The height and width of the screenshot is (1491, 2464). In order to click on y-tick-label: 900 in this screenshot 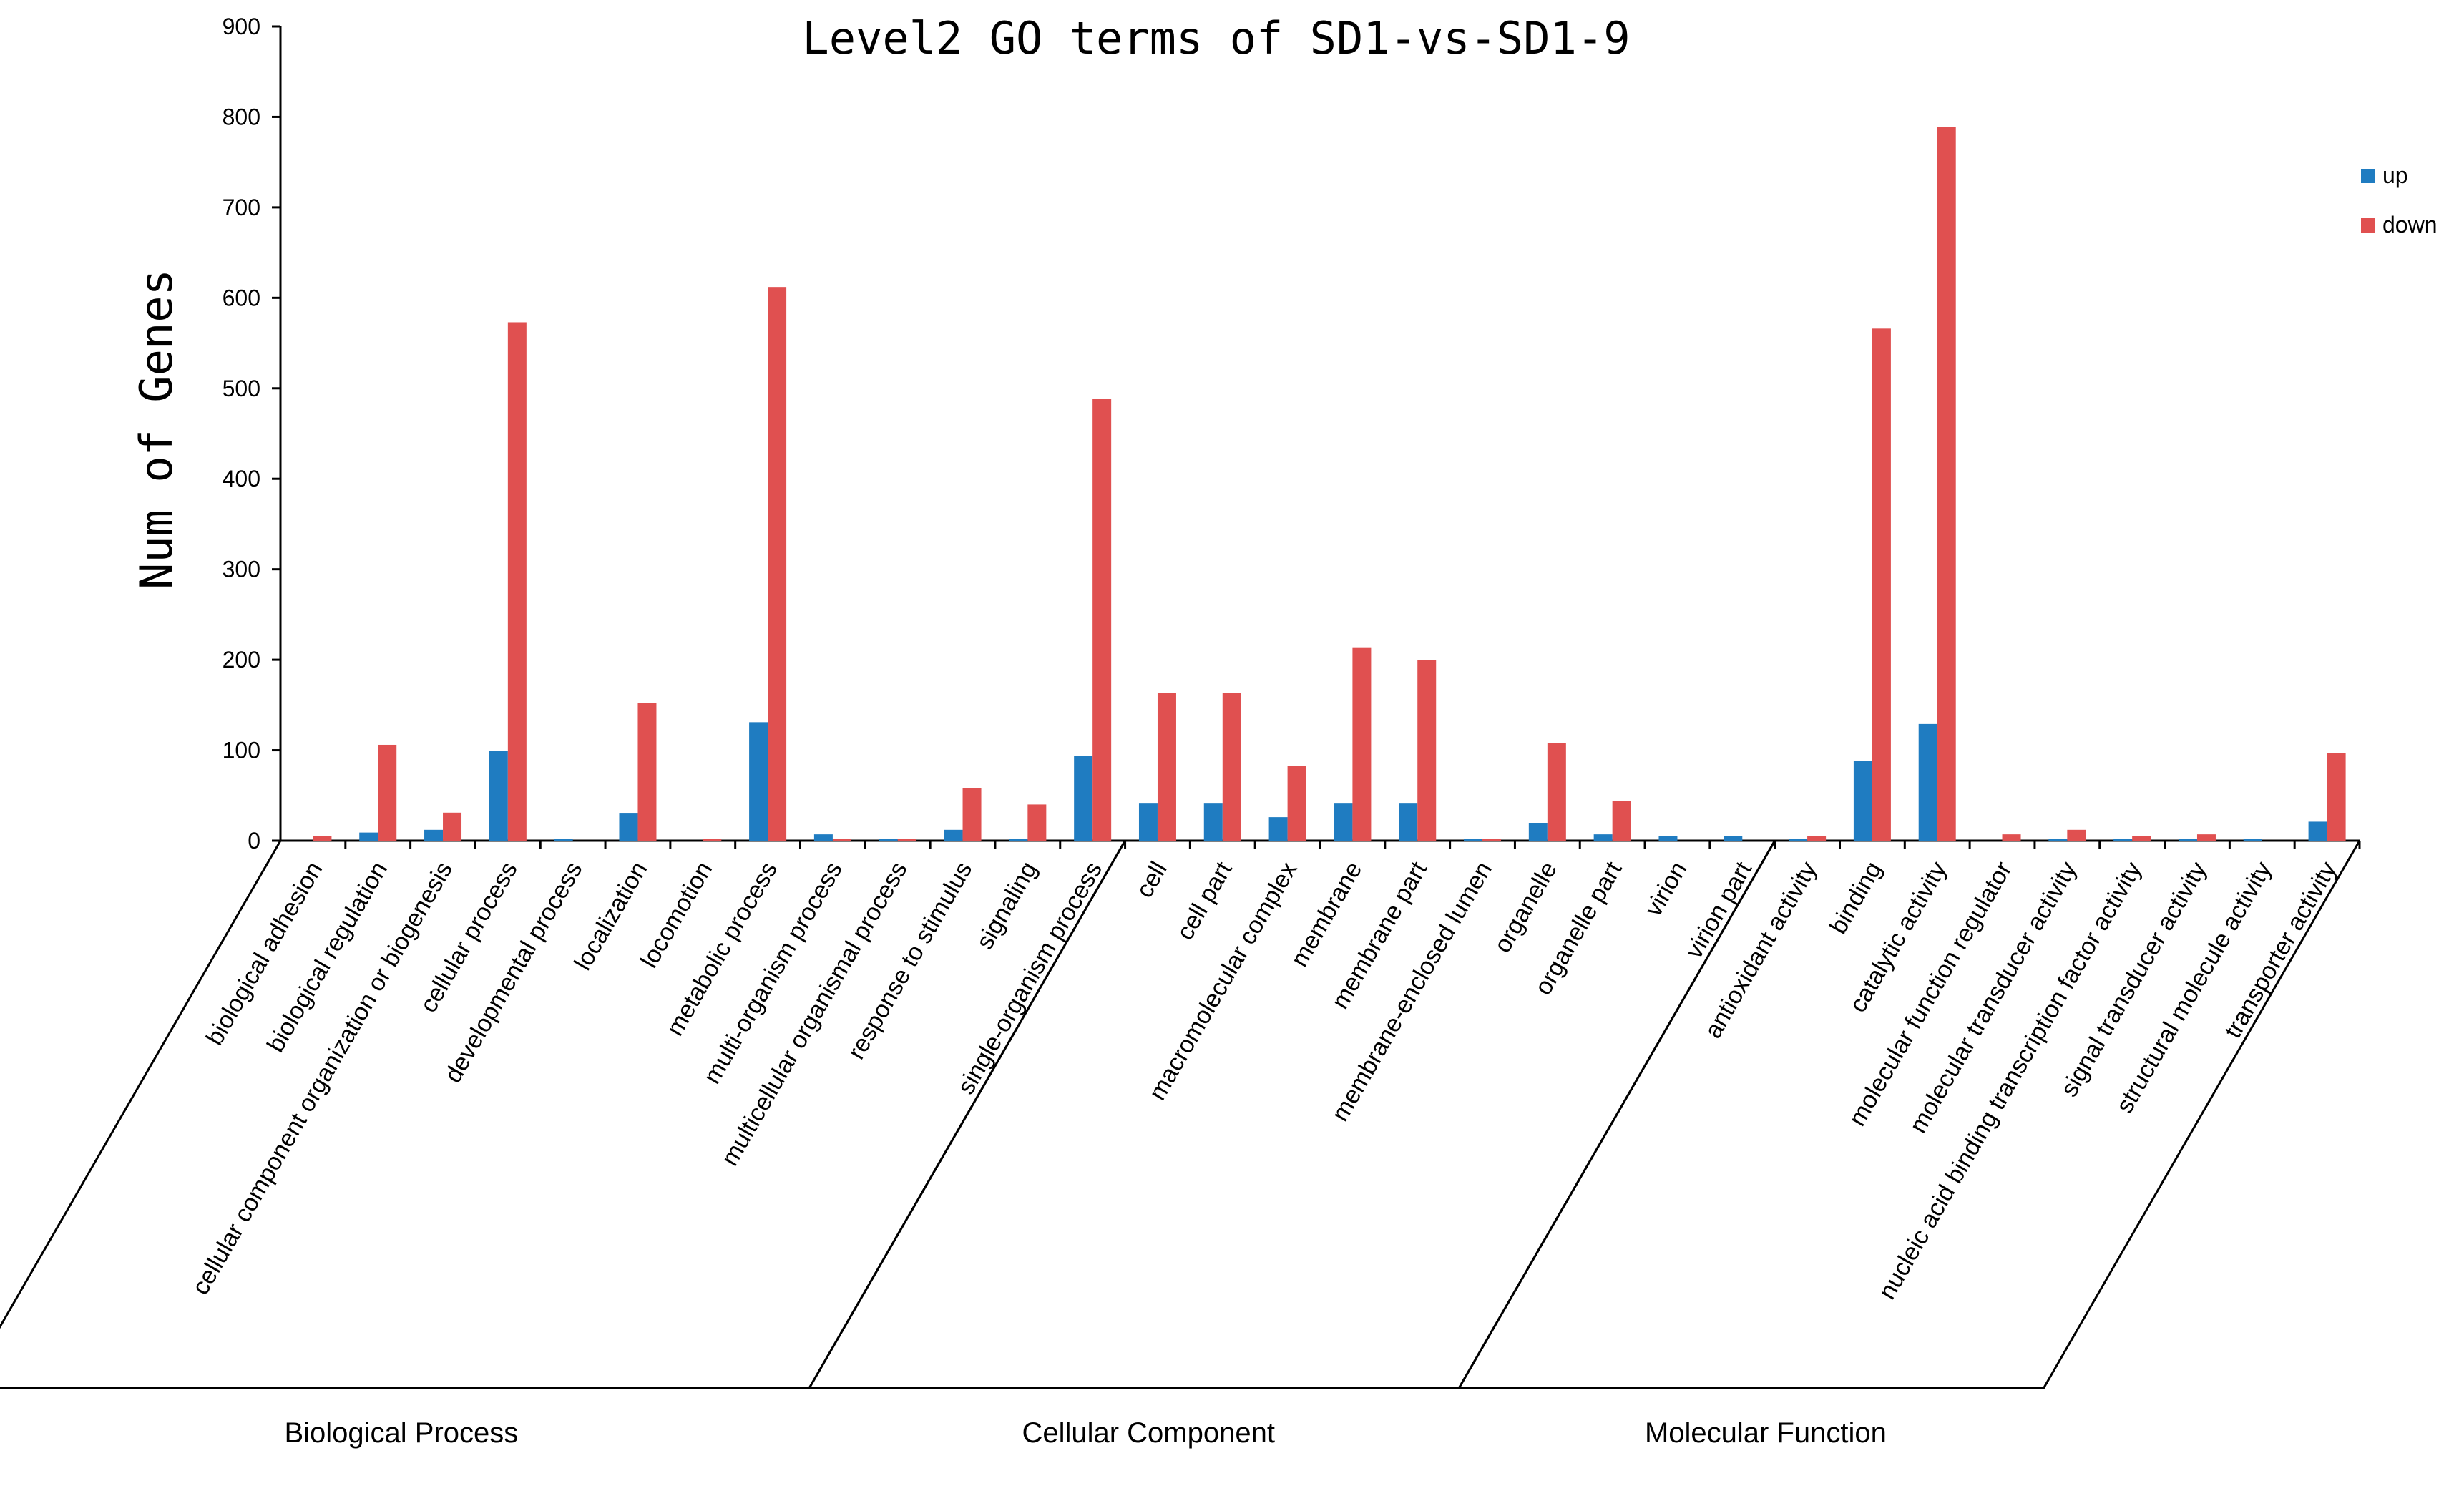, I will do `click(241, 26)`.